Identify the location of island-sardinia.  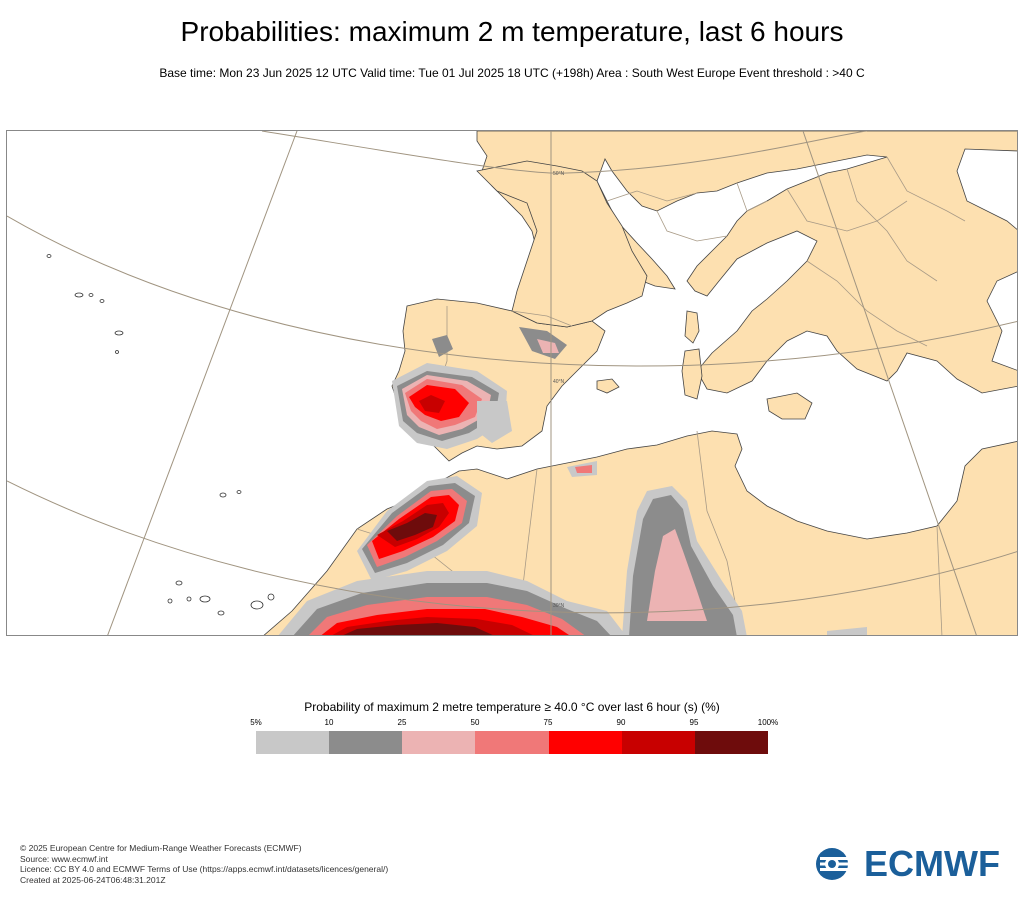
(692, 374).